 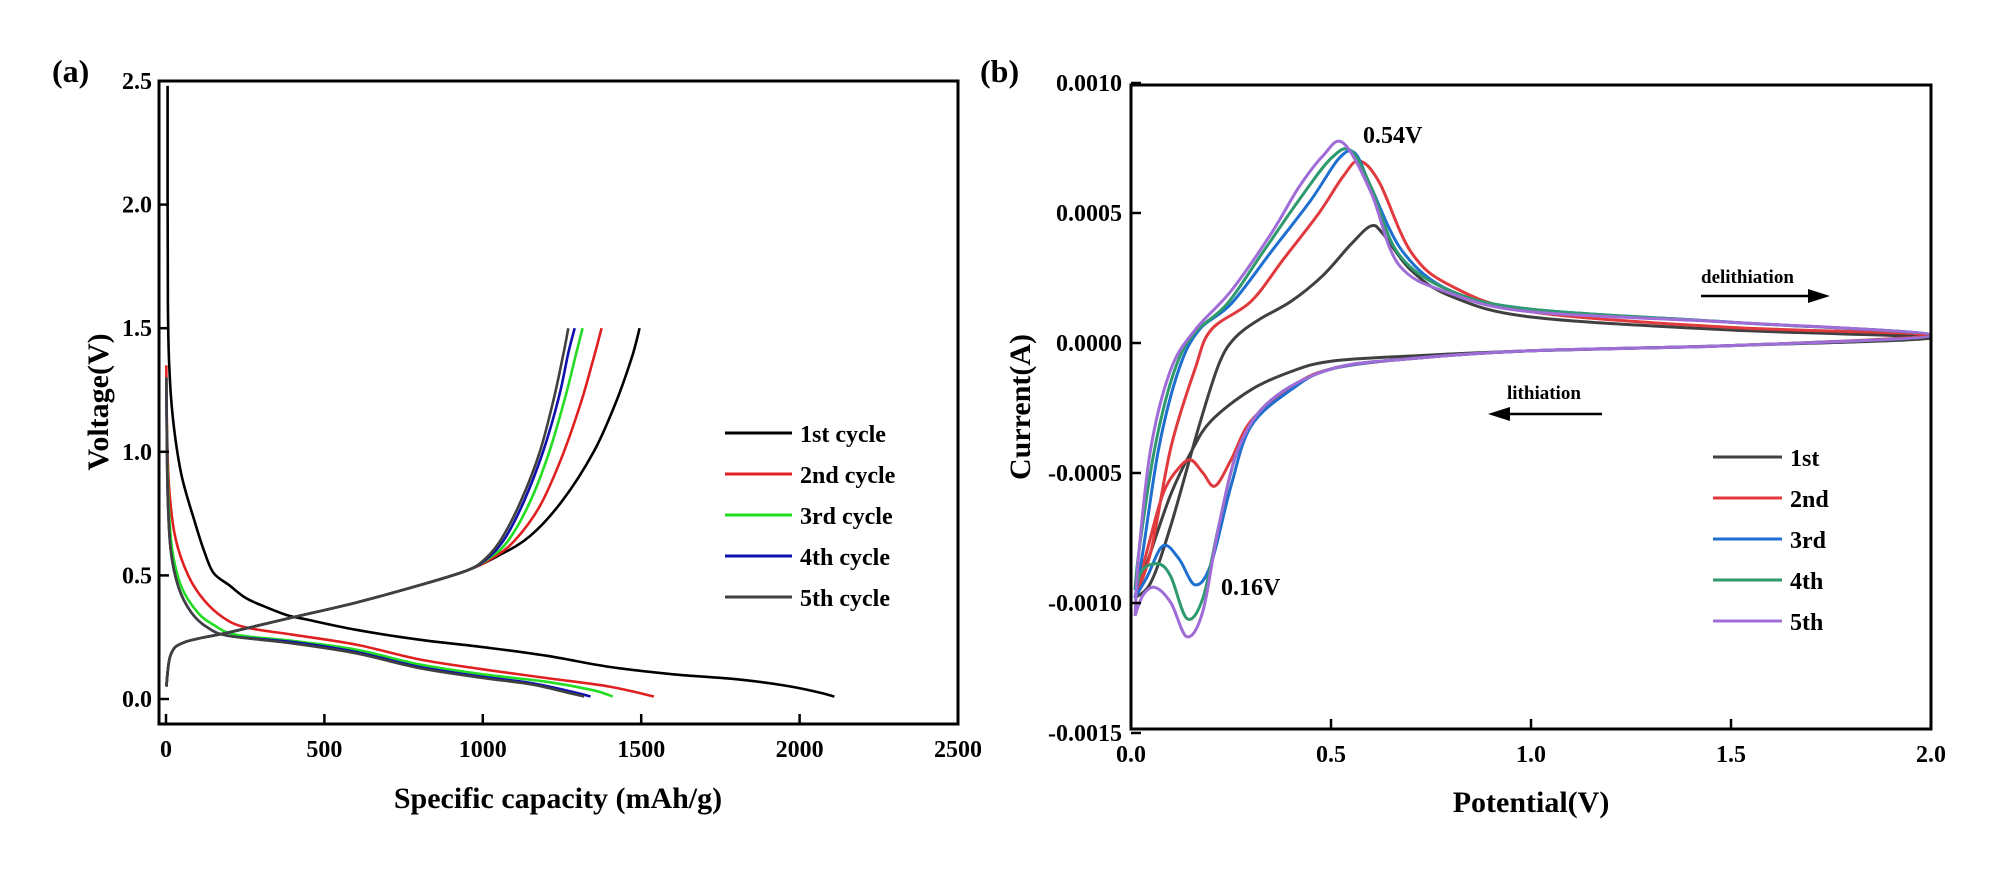 What do you see at coordinates (848, 476) in the screenshot?
I see `legend-label: 2nd cycle` at bounding box center [848, 476].